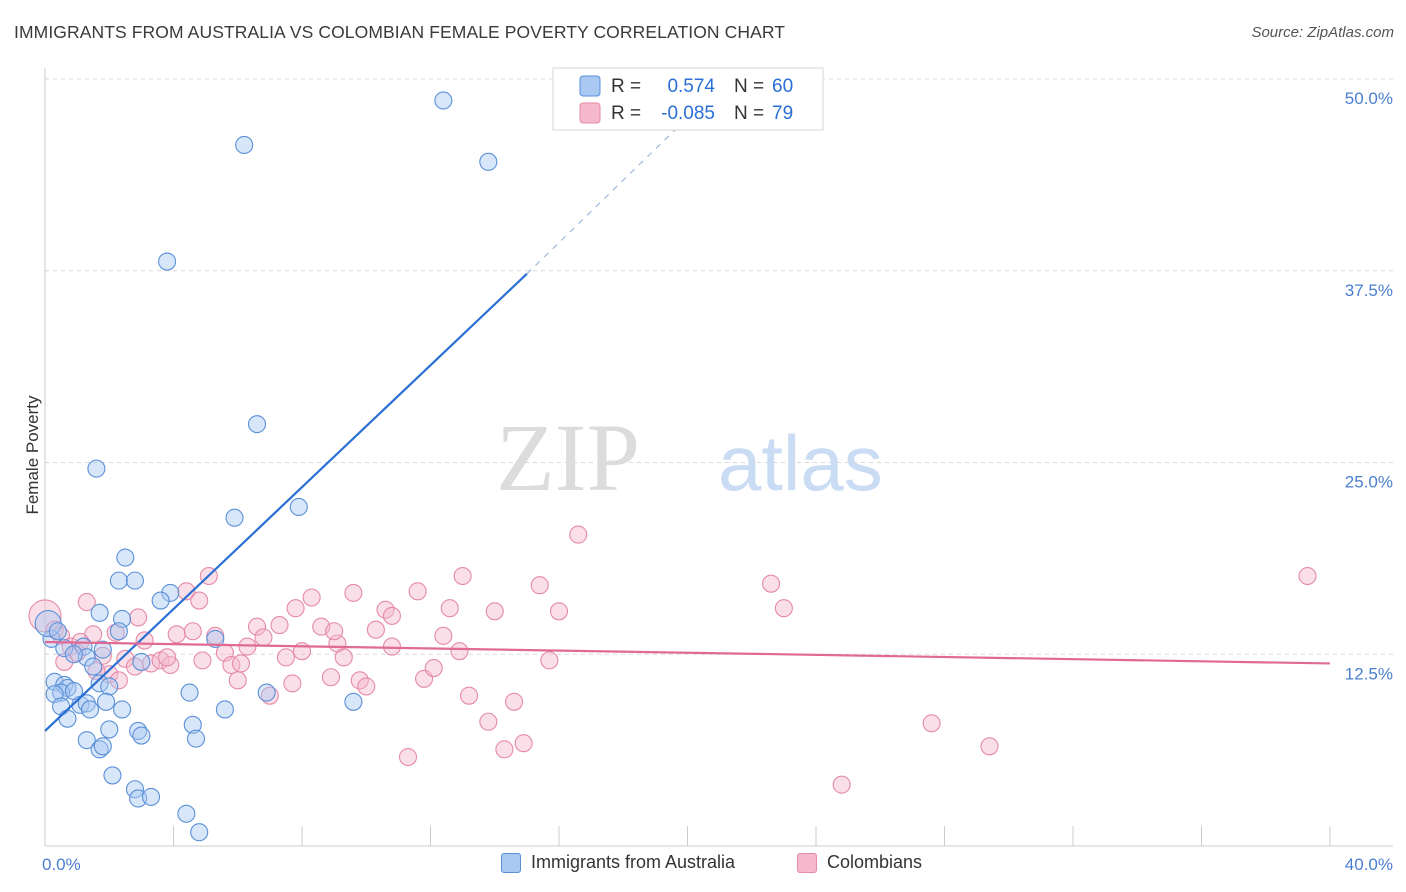 Image resolution: width=1406 pixels, height=892 pixels. What do you see at coordinates (590, 113) in the screenshot?
I see `legend-swatch-pink` at bounding box center [590, 113].